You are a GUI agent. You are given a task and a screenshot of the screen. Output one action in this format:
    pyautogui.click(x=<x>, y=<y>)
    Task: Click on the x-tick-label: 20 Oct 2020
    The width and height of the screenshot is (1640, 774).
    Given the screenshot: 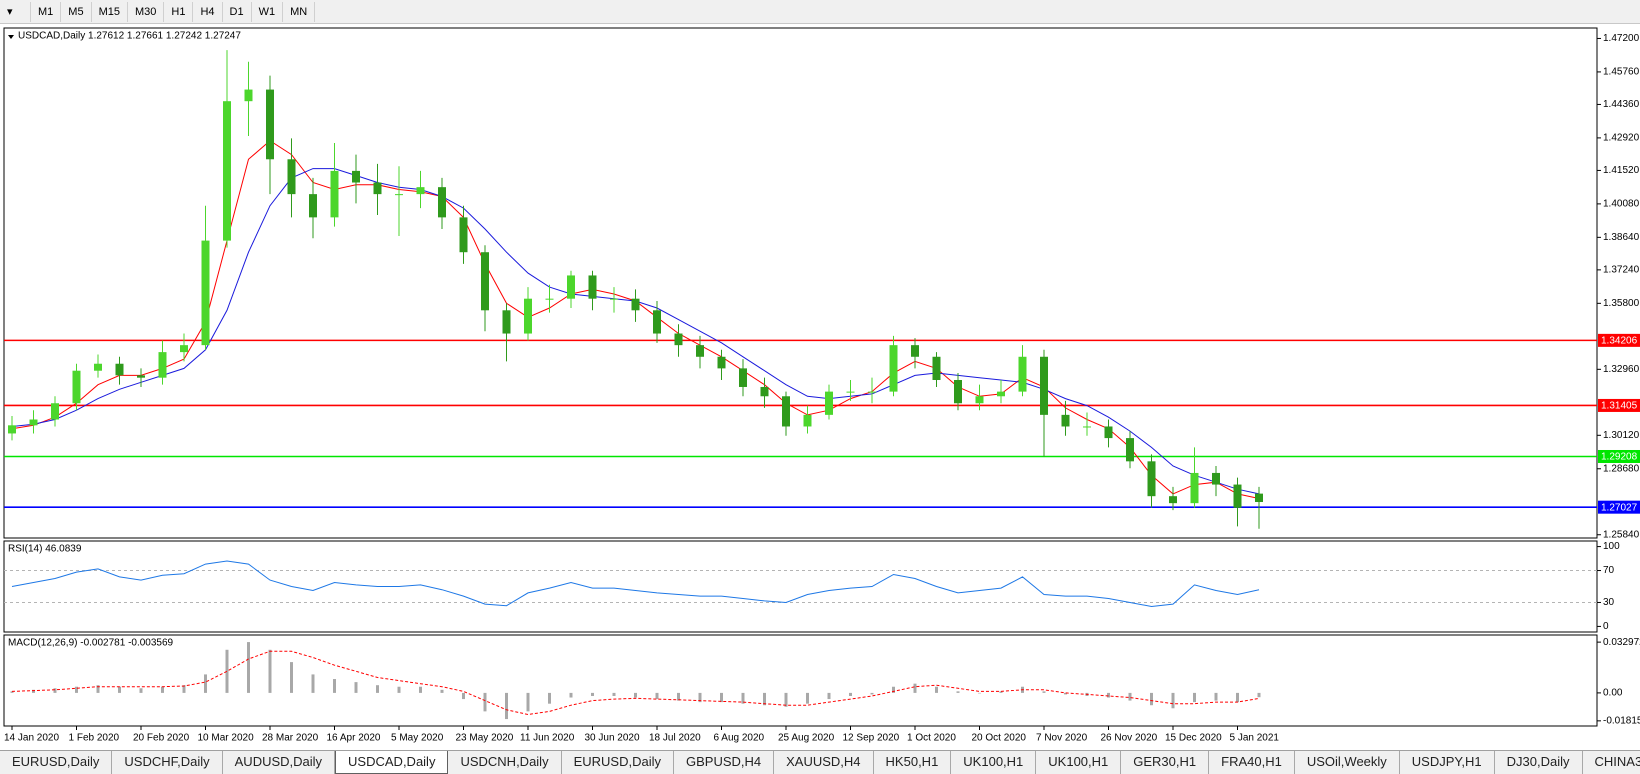 What is the action you would take?
    pyautogui.click(x=999, y=738)
    